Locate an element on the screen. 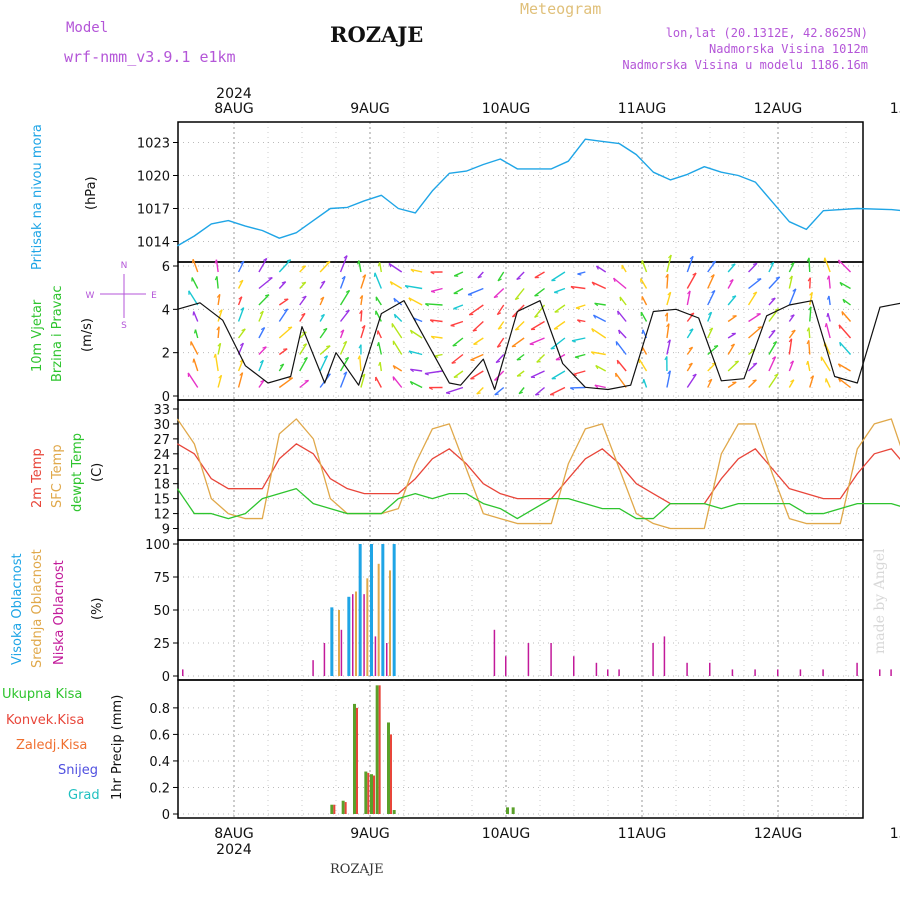 This screenshot has height=900, width=900. date-label-bottom: 12AUG is located at coordinates (778, 834).